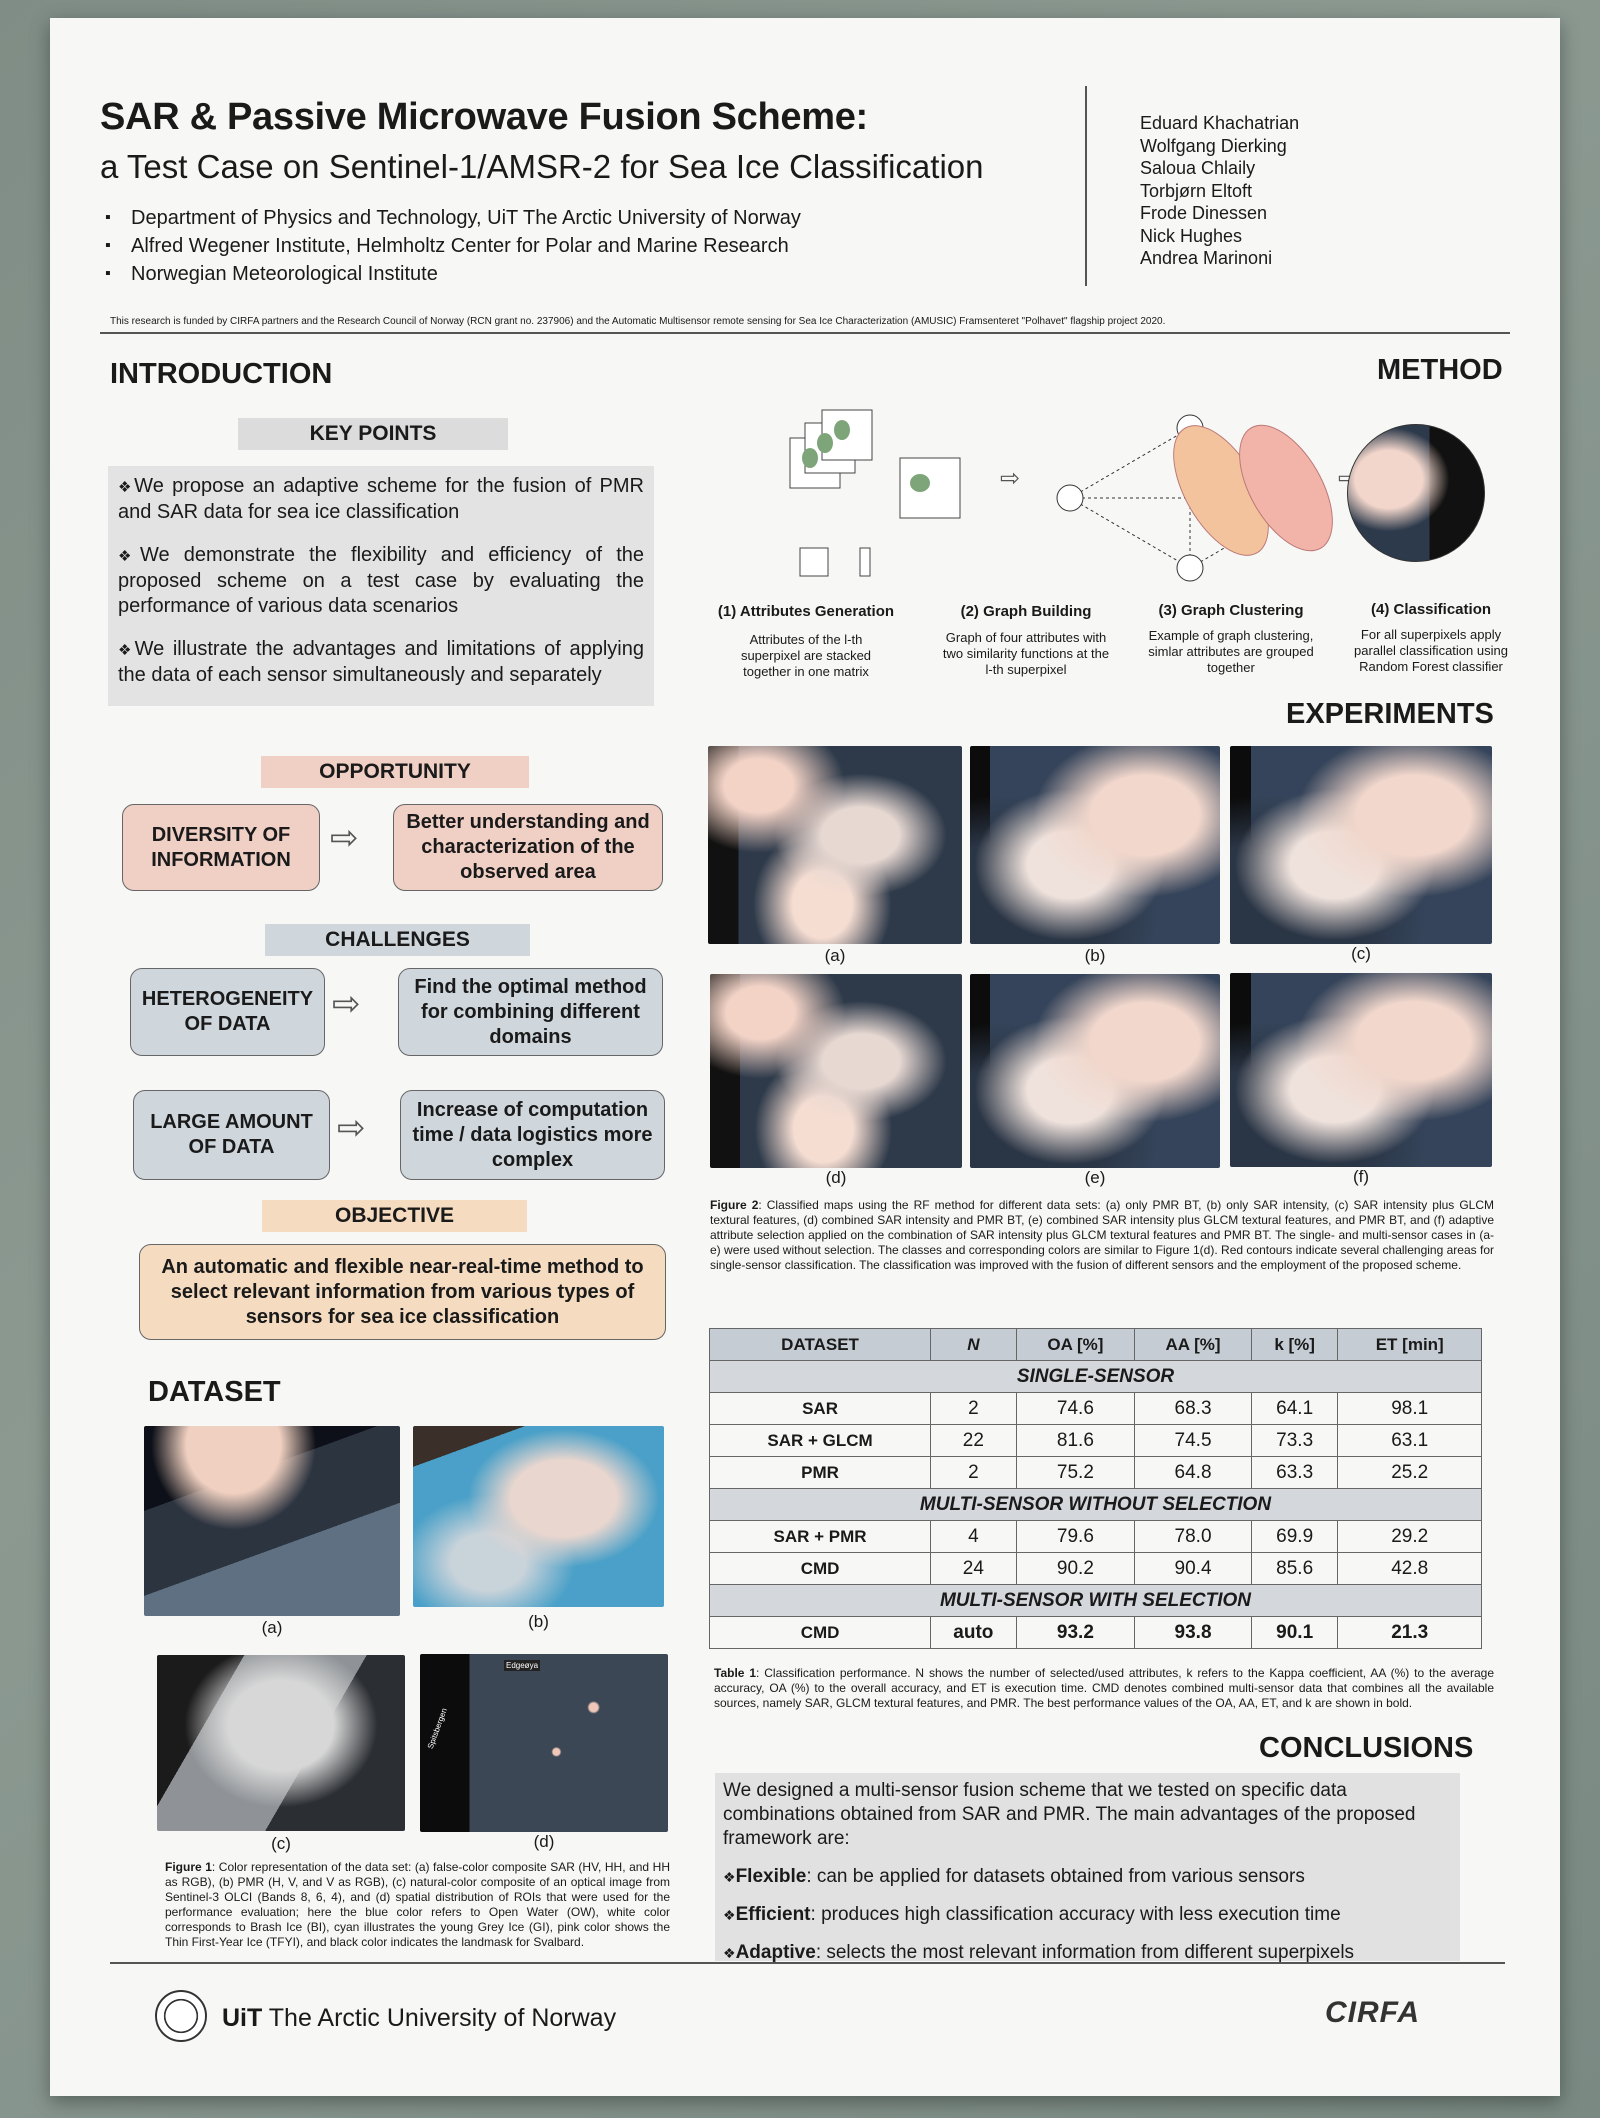  I want to click on section-header: MULTI-SENSOR WITHOUT SELECTION, so click(1095, 1504).